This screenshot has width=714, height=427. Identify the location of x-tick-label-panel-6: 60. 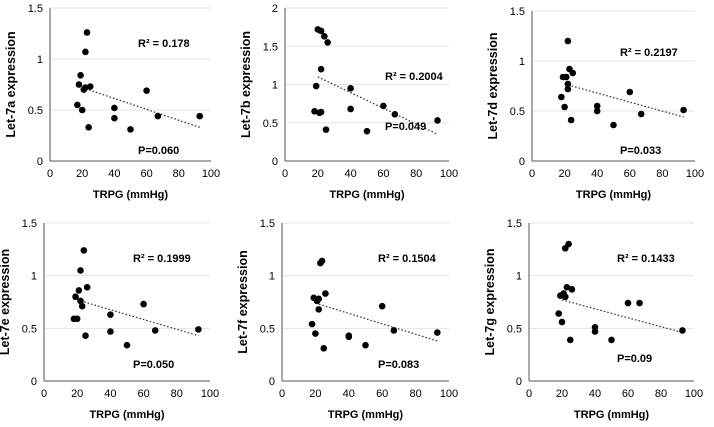
(628, 394).